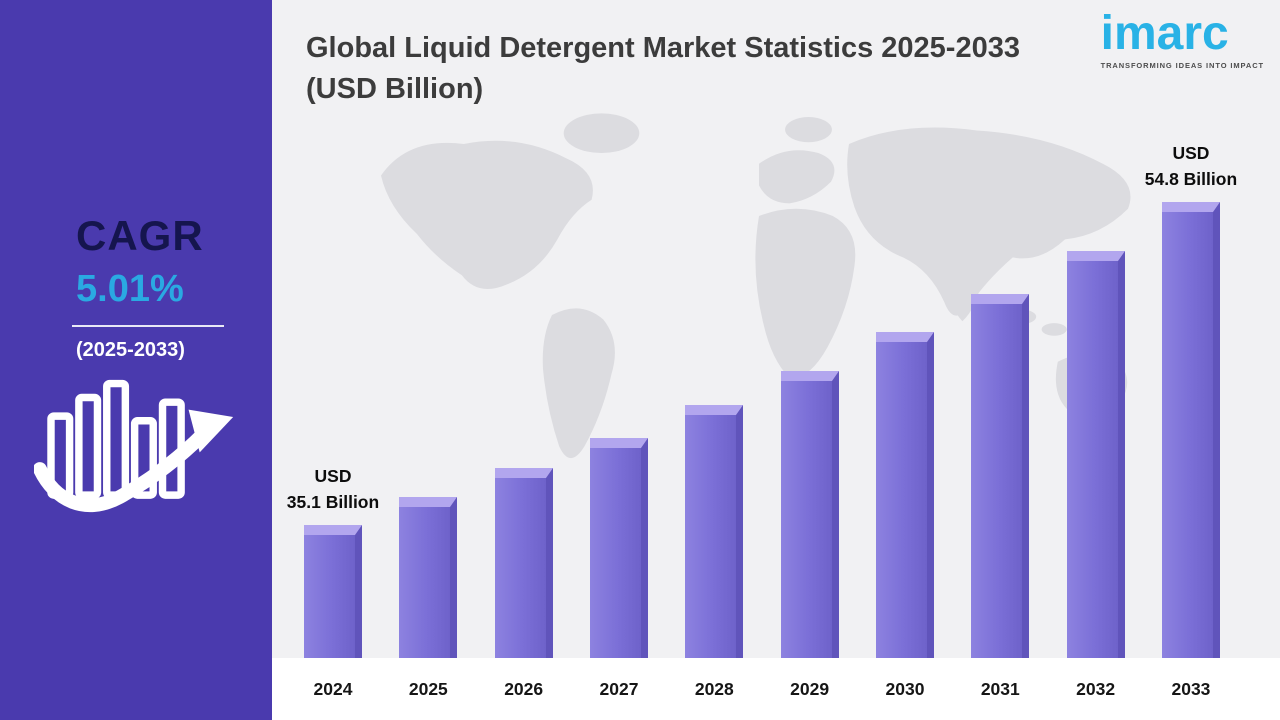 The height and width of the screenshot is (720, 1280). What do you see at coordinates (148, 326) in the screenshot?
I see `cagr-divider` at bounding box center [148, 326].